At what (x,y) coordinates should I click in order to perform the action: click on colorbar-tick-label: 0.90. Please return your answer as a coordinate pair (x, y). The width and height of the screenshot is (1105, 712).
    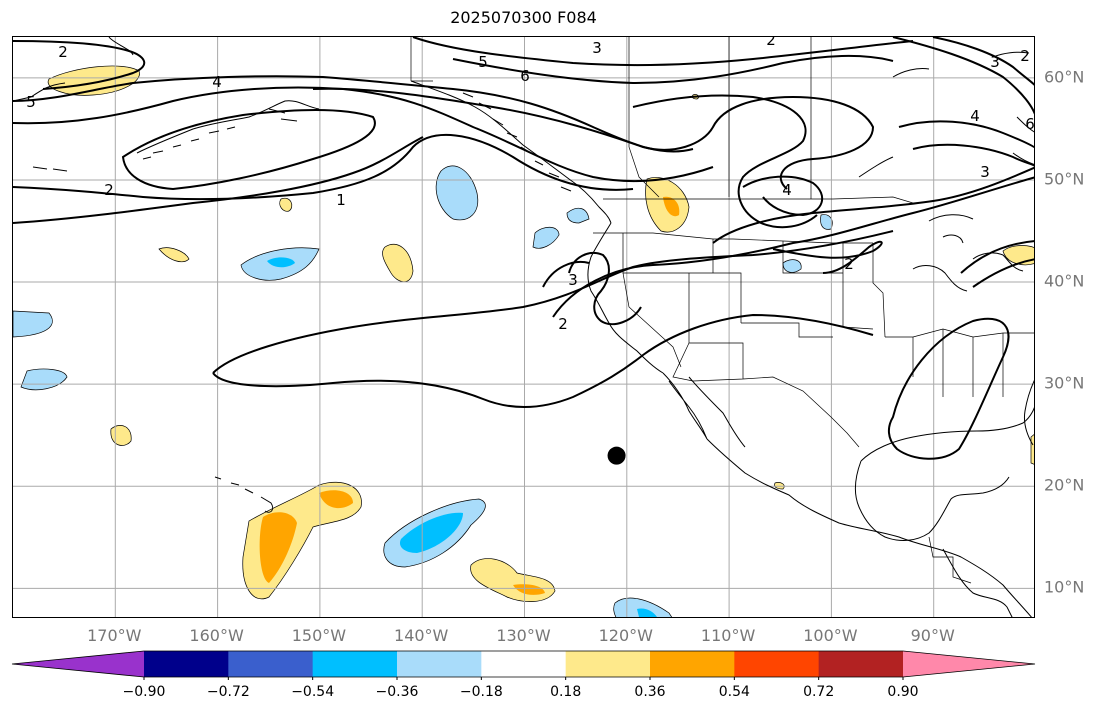
    Looking at the image, I should click on (903, 692).